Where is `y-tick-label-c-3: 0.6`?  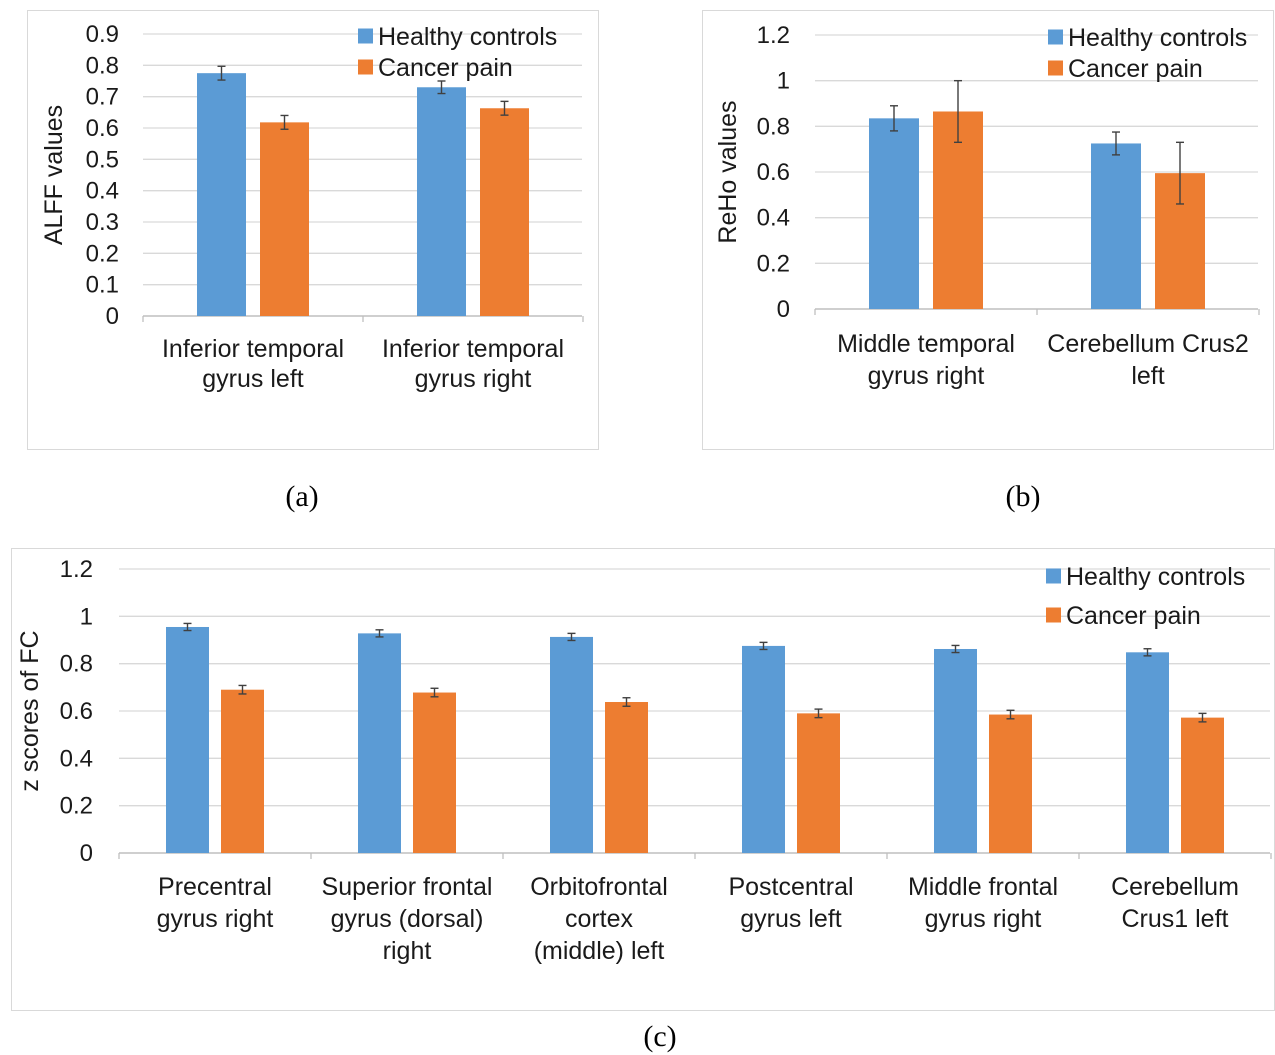
y-tick-label-c-3: 0.6 is located at coordinates (76, 711).